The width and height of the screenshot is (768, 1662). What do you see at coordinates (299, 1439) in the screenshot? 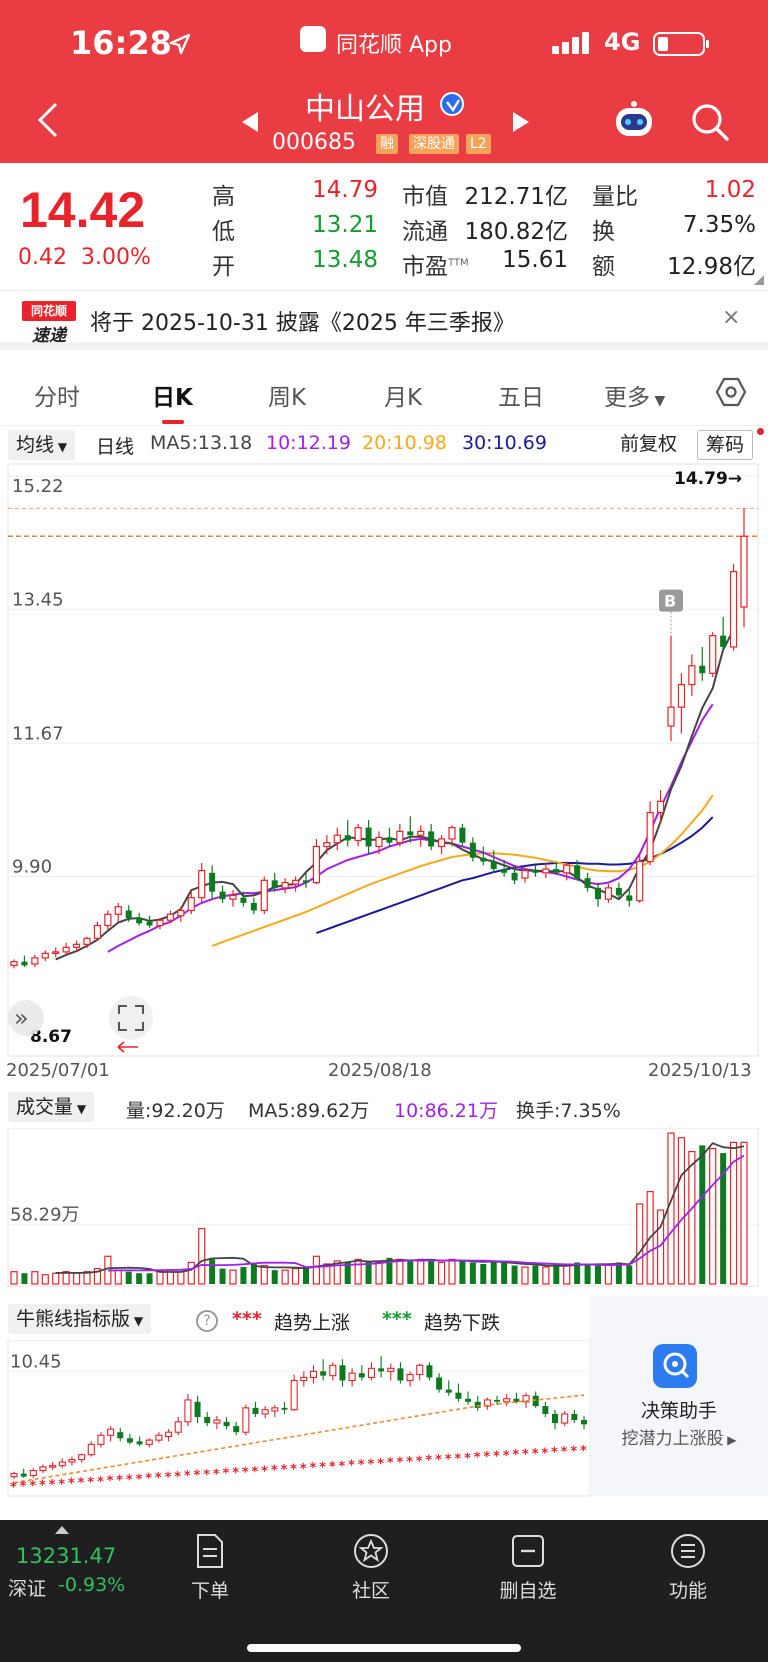
I see `bullbear-trend-line` at bounding box center [299, 1439].